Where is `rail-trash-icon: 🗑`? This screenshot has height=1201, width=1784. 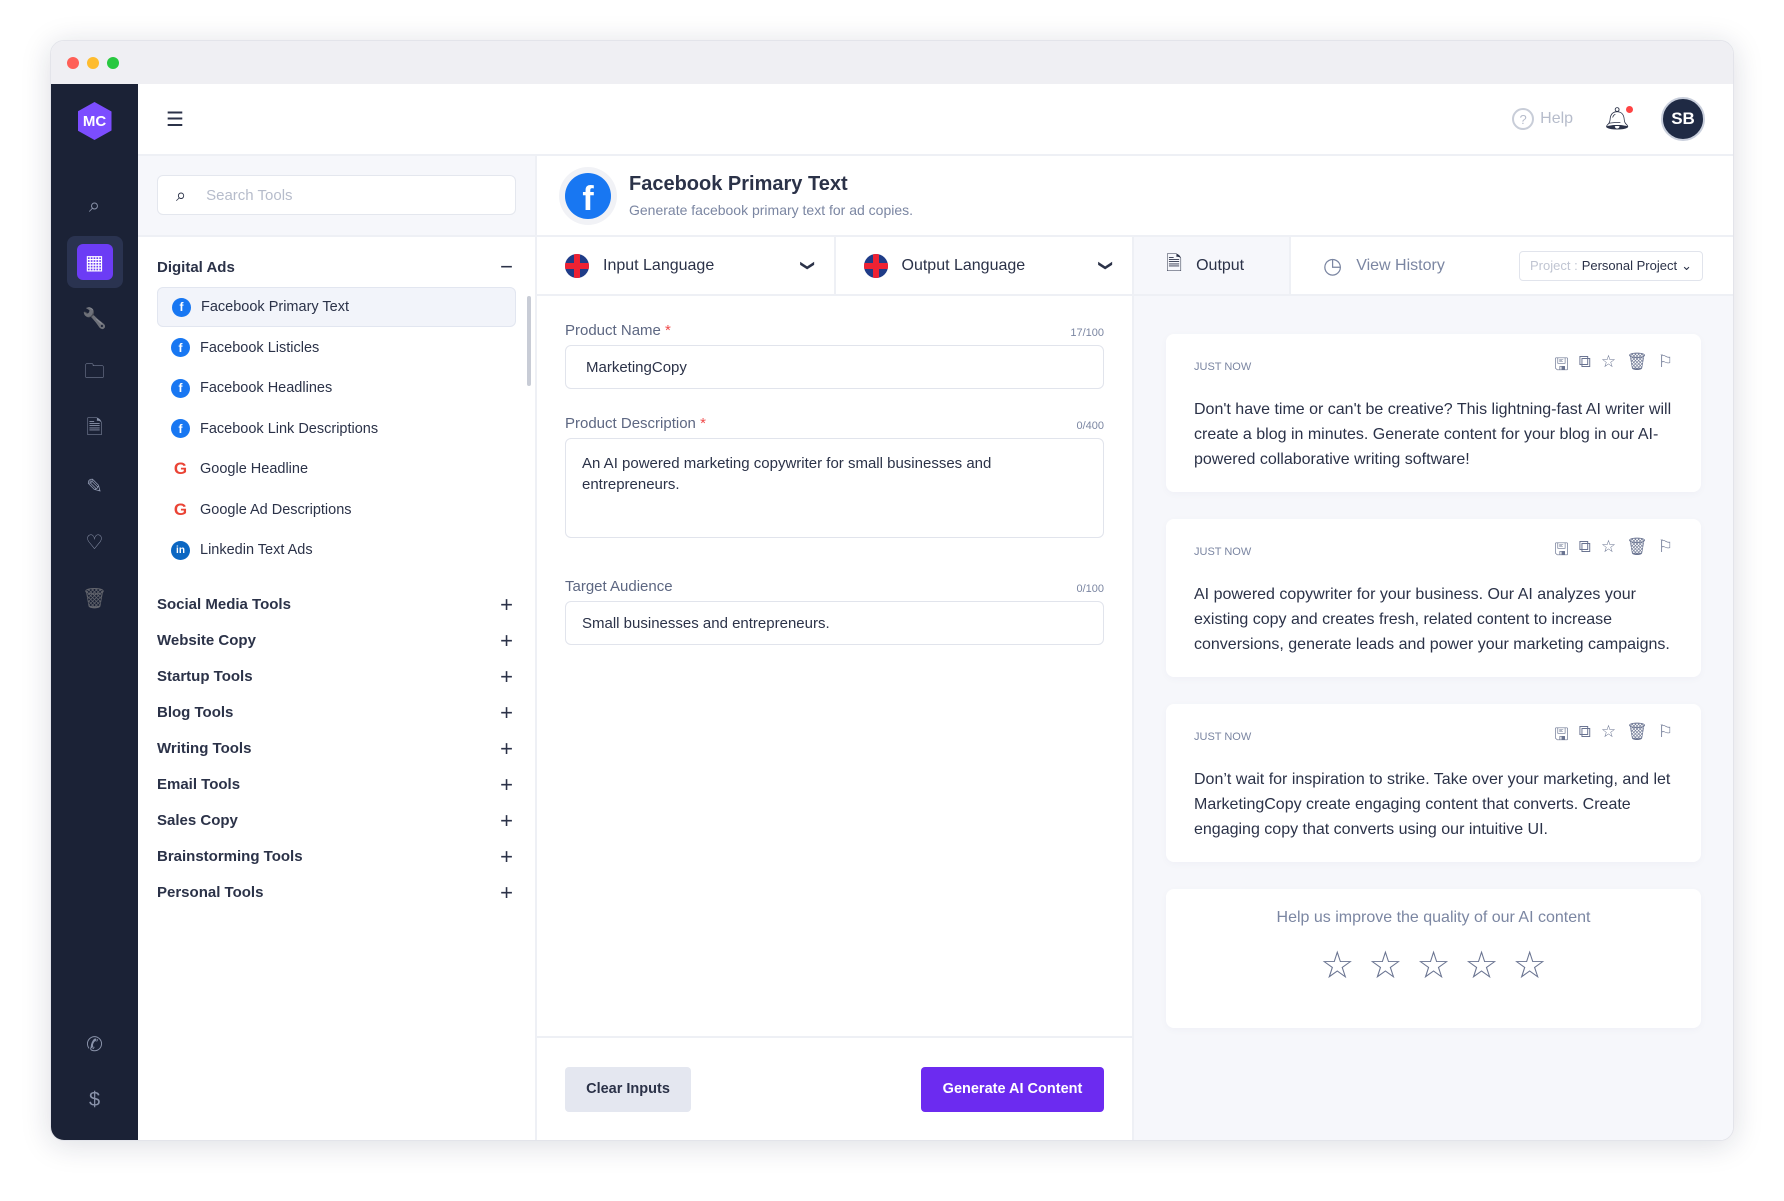 rail-trash-icon: 🗑 is located at coordinates (94, 598).